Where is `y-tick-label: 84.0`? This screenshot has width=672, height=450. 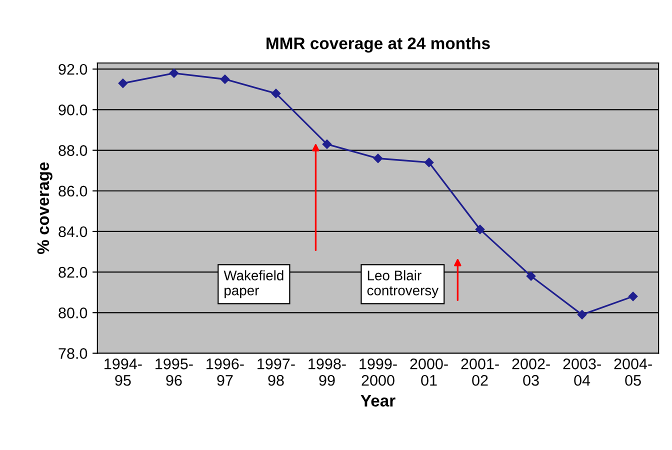 y-tick-label: 84.0 is located at coordinates (73, 232).